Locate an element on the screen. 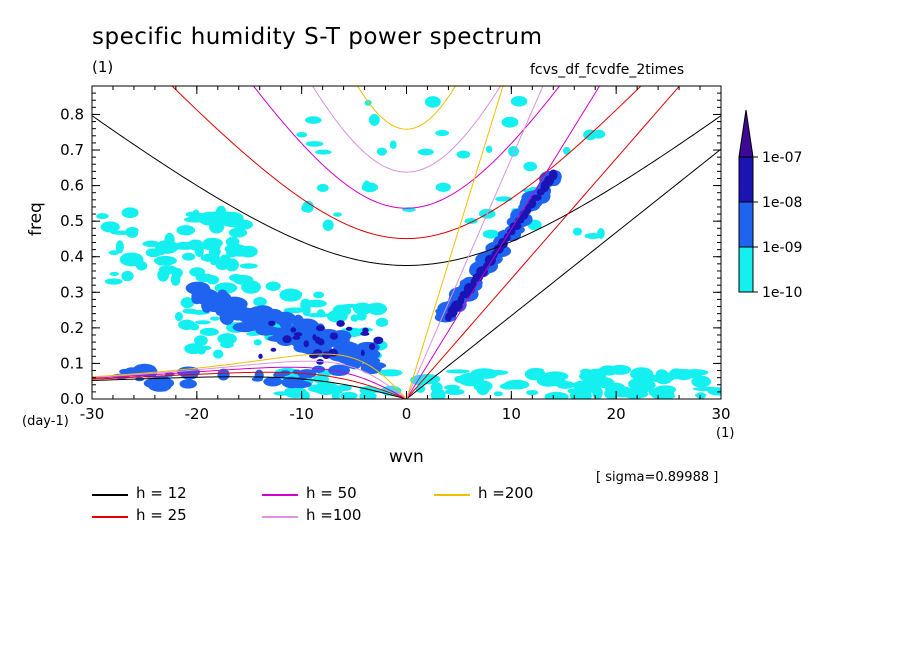 The width and height of the screenshot is (904, 654). y-tick-label: 0.6 is located at coordinates (72, 186).